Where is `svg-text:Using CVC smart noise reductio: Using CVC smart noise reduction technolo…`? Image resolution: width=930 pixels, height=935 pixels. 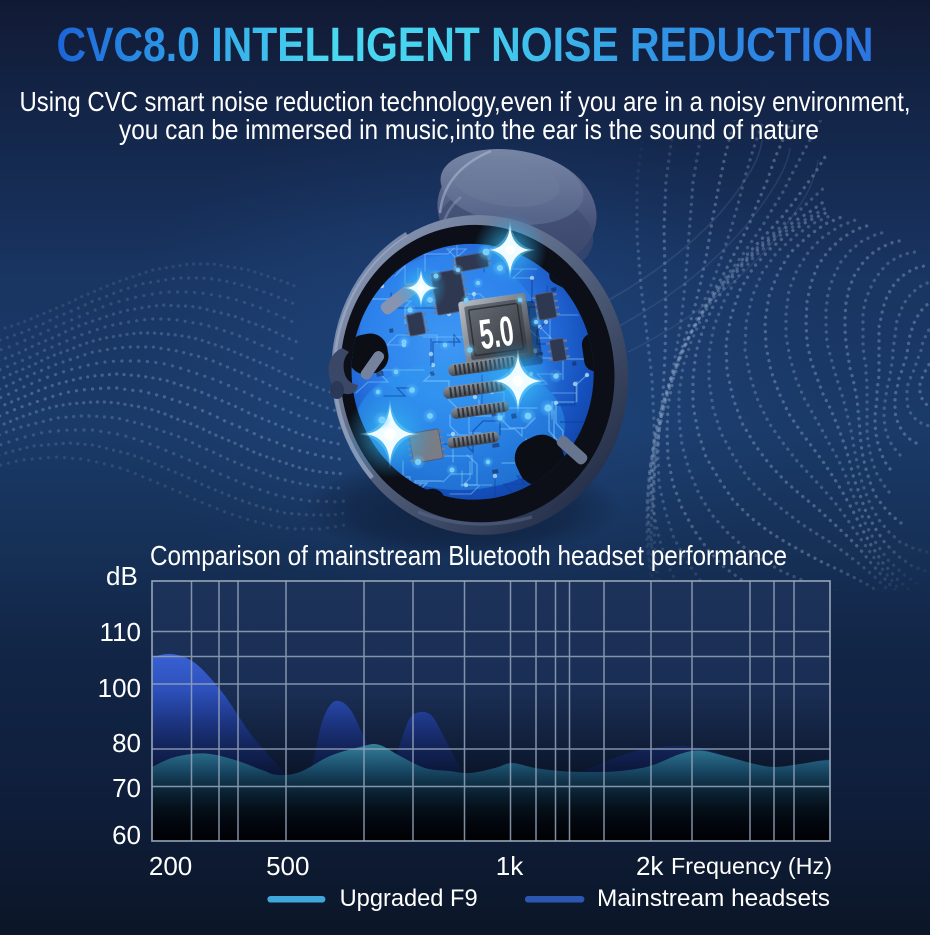
svg-text:Using CVC smart noise reductio: Using CVC smart noise reduction technolo… is located at coordinates (465, 101).